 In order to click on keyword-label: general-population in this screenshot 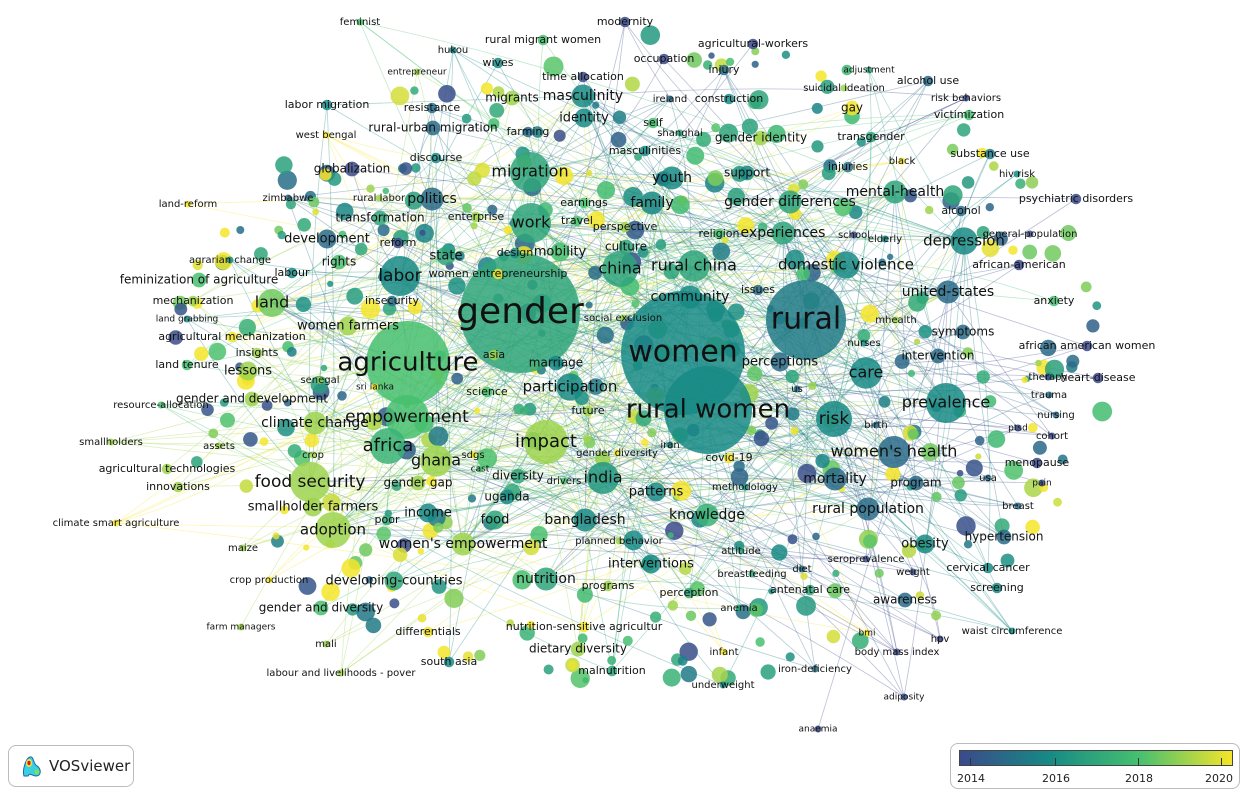, I will do `click(1030, 234)`.